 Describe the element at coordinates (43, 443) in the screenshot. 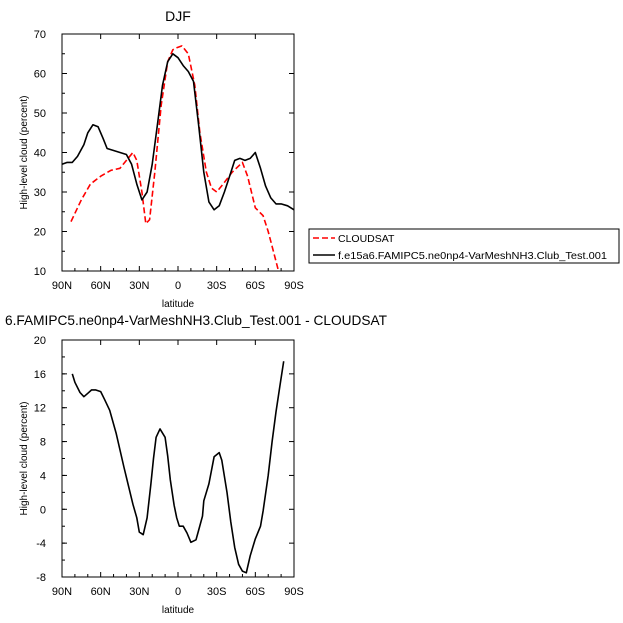

I see `bottom-y-tick-label: 8` at that location.